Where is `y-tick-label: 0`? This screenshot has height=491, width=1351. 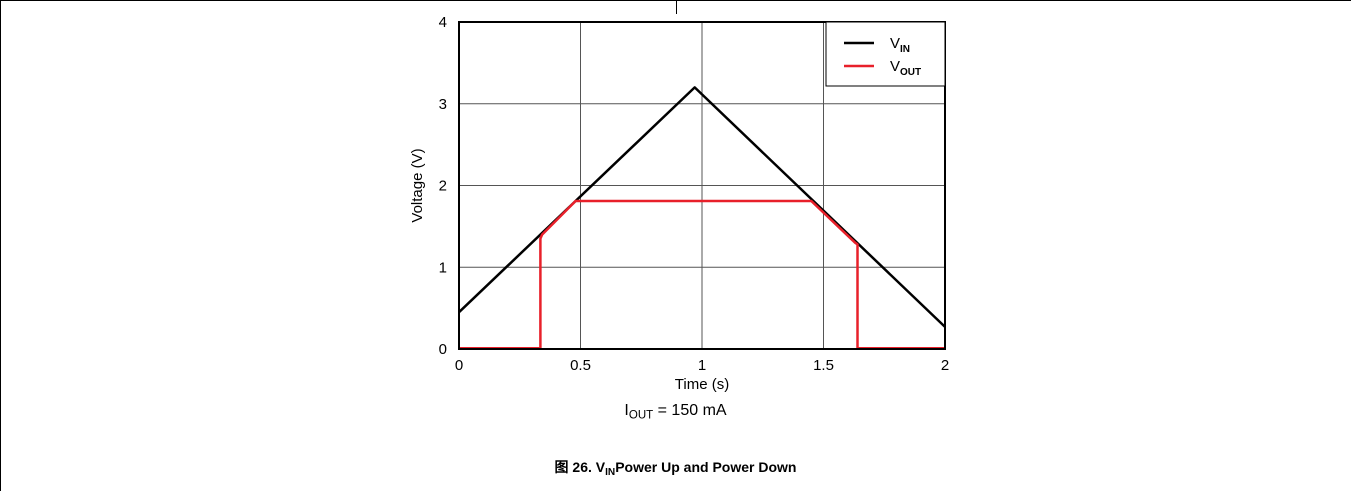
y-tick-label: 0 is located at coordinates (443, 349).